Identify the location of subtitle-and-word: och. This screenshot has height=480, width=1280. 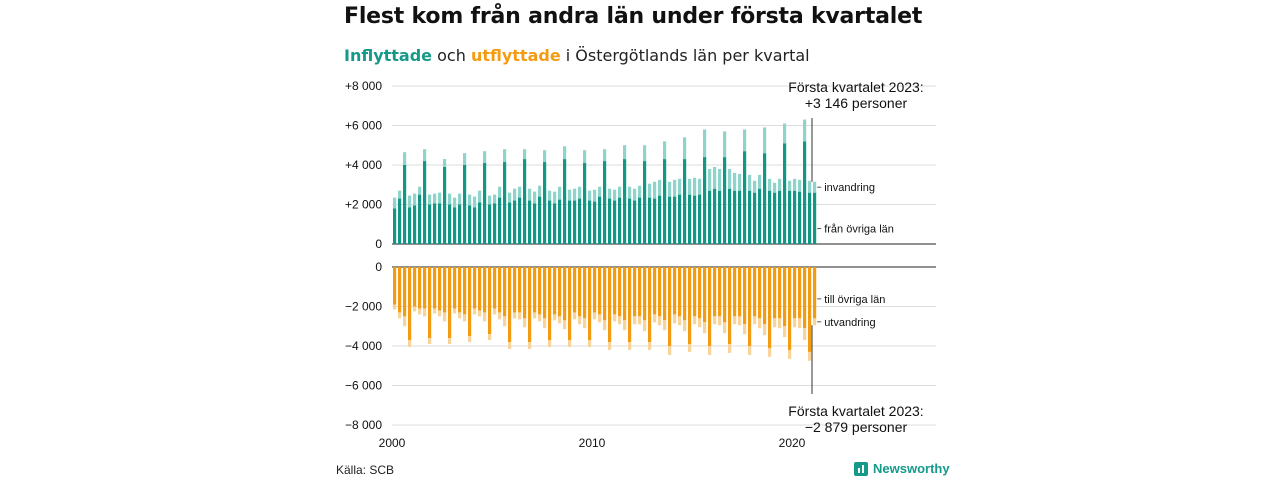
(451, 55).